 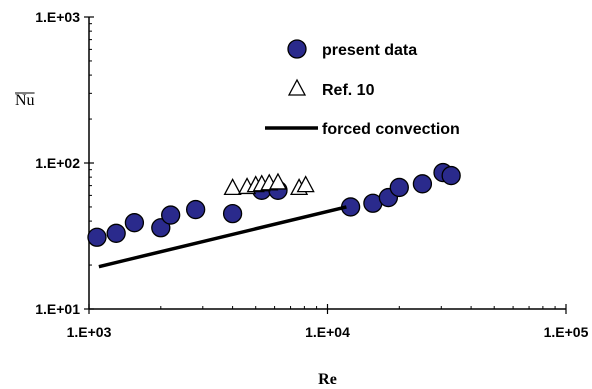 What do you see at coordinates (391, 129) in the screenshot?
I see `legend-label: forced convection` at bounding box center [391, 129].